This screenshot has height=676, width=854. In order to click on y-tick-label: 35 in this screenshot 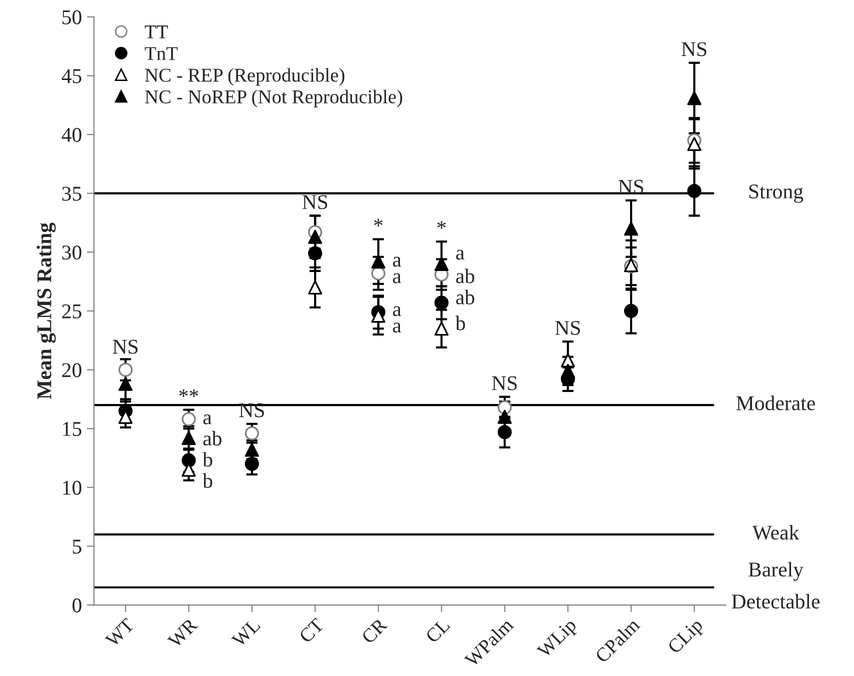, I will do `click(72, 193)`.